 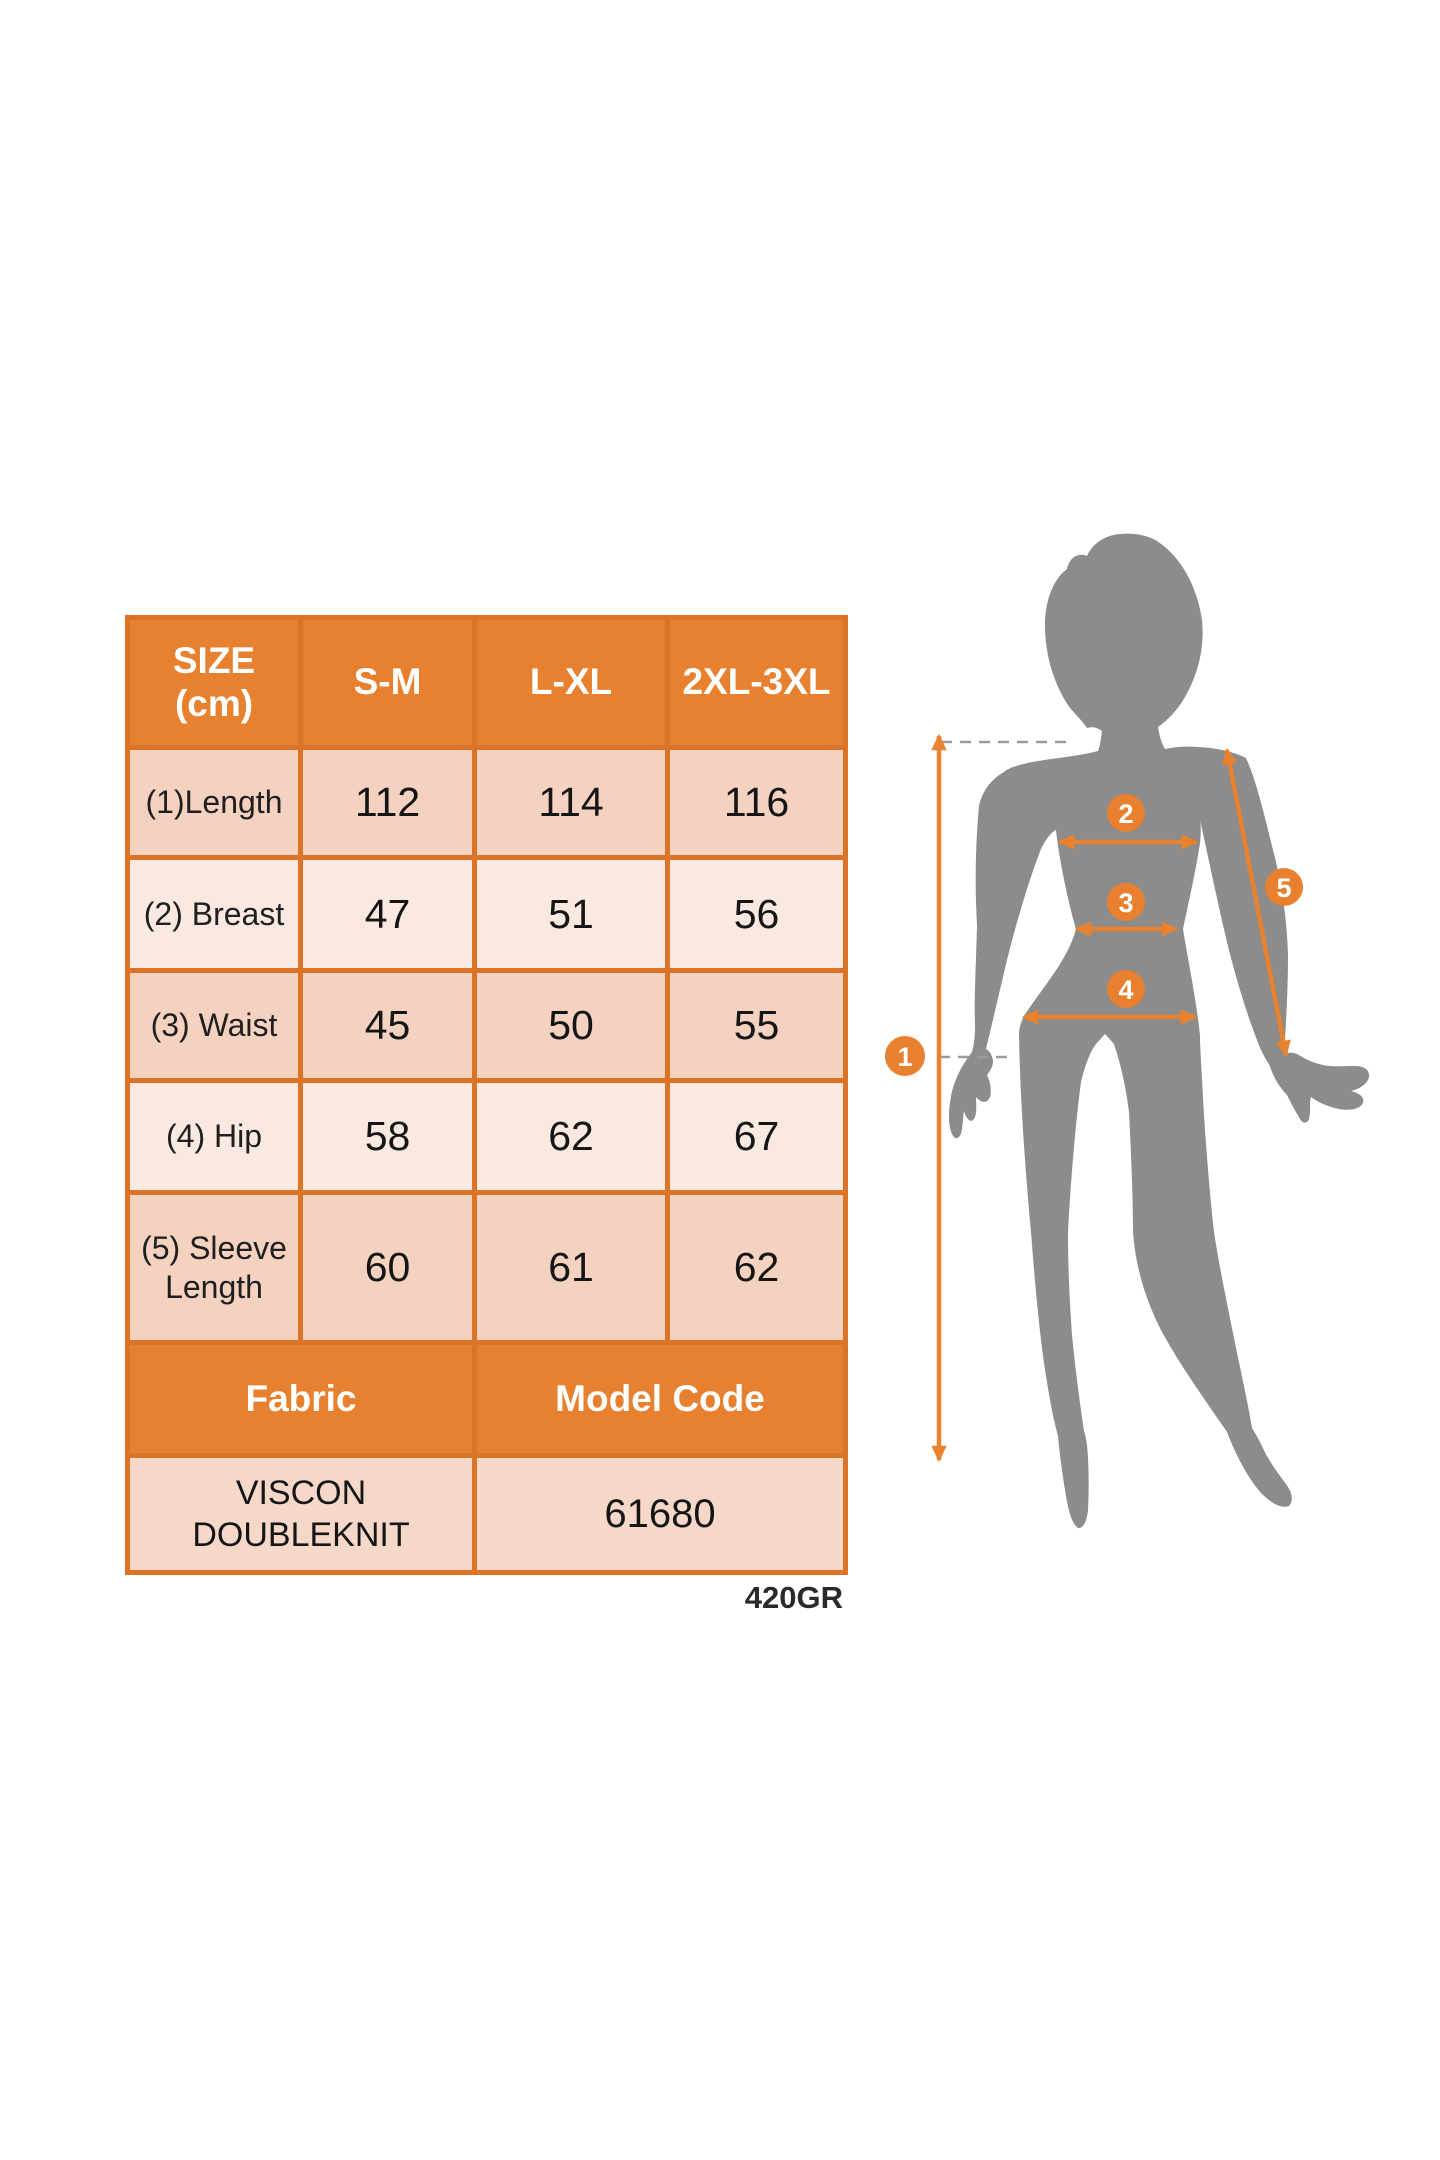 I want to click on marker-circle-5: 5, so click(x=1284, y=887).